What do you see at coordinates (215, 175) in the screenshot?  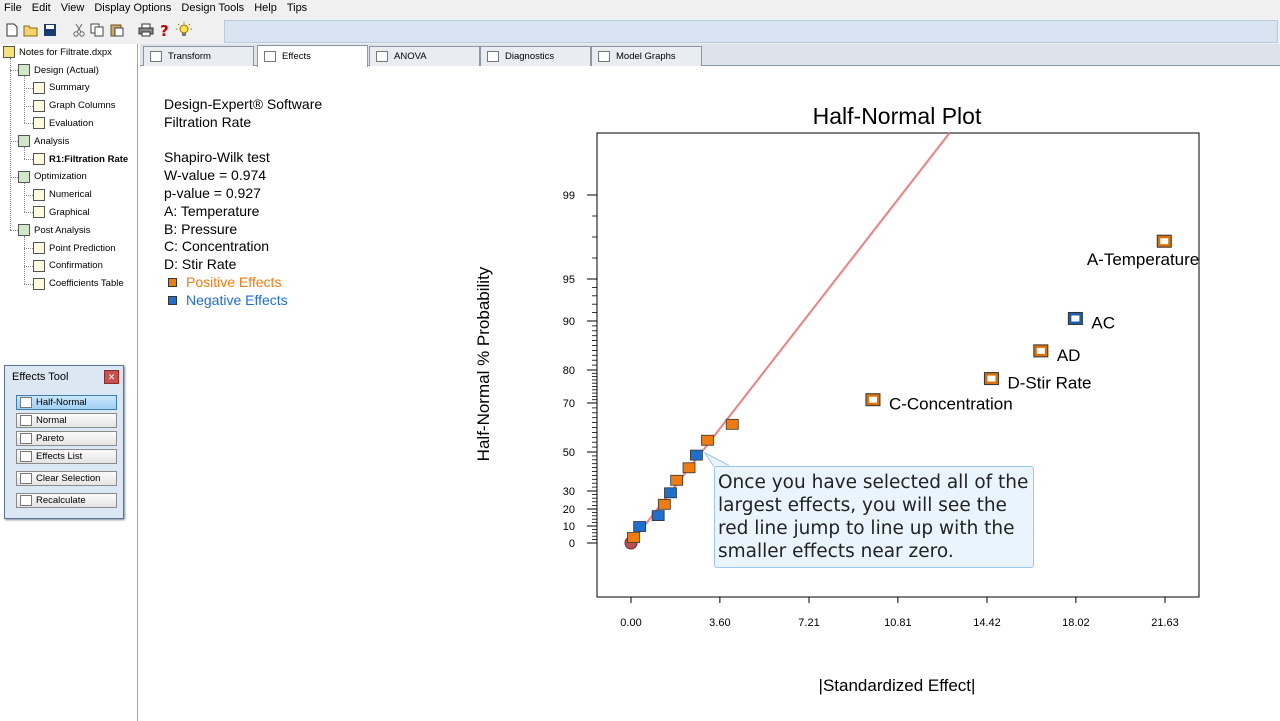 I see `w-value: W-value = 0.974` at bounding box center [215, 175].